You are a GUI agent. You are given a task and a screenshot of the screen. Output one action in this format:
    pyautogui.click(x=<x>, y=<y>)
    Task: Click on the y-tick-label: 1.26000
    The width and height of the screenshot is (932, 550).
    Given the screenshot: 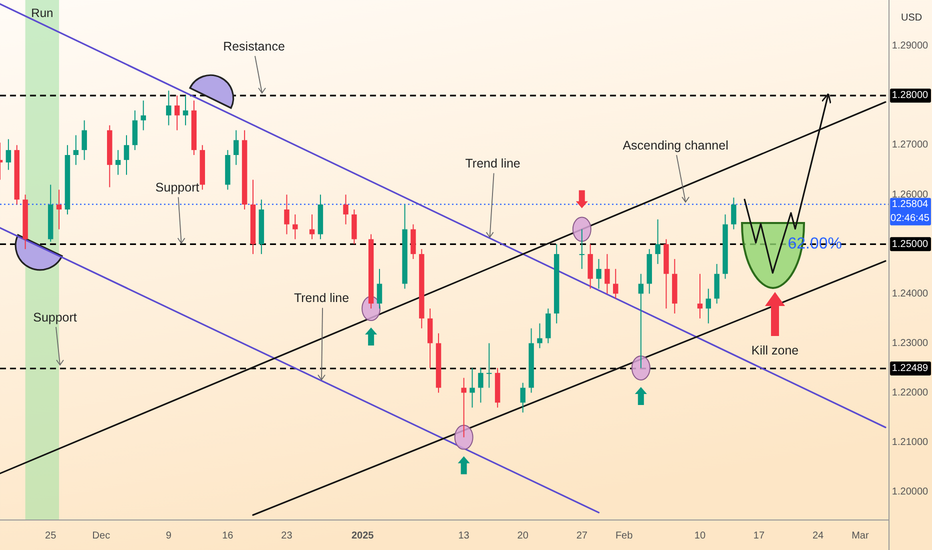 What is the action you would take?
    pyautogui.click(x=910, y=194)
    